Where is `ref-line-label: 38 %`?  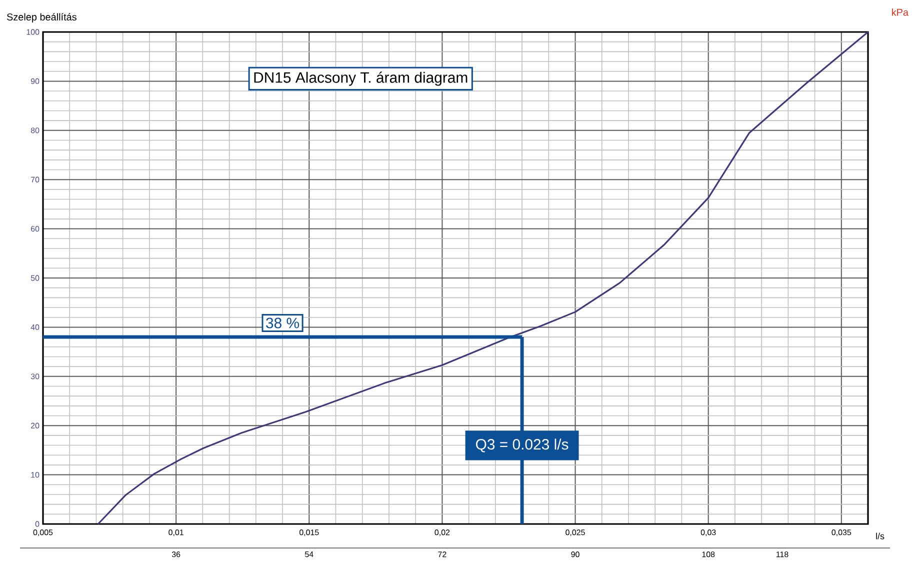
ref-line-label: 38 % is located at coordinates (282, 323).